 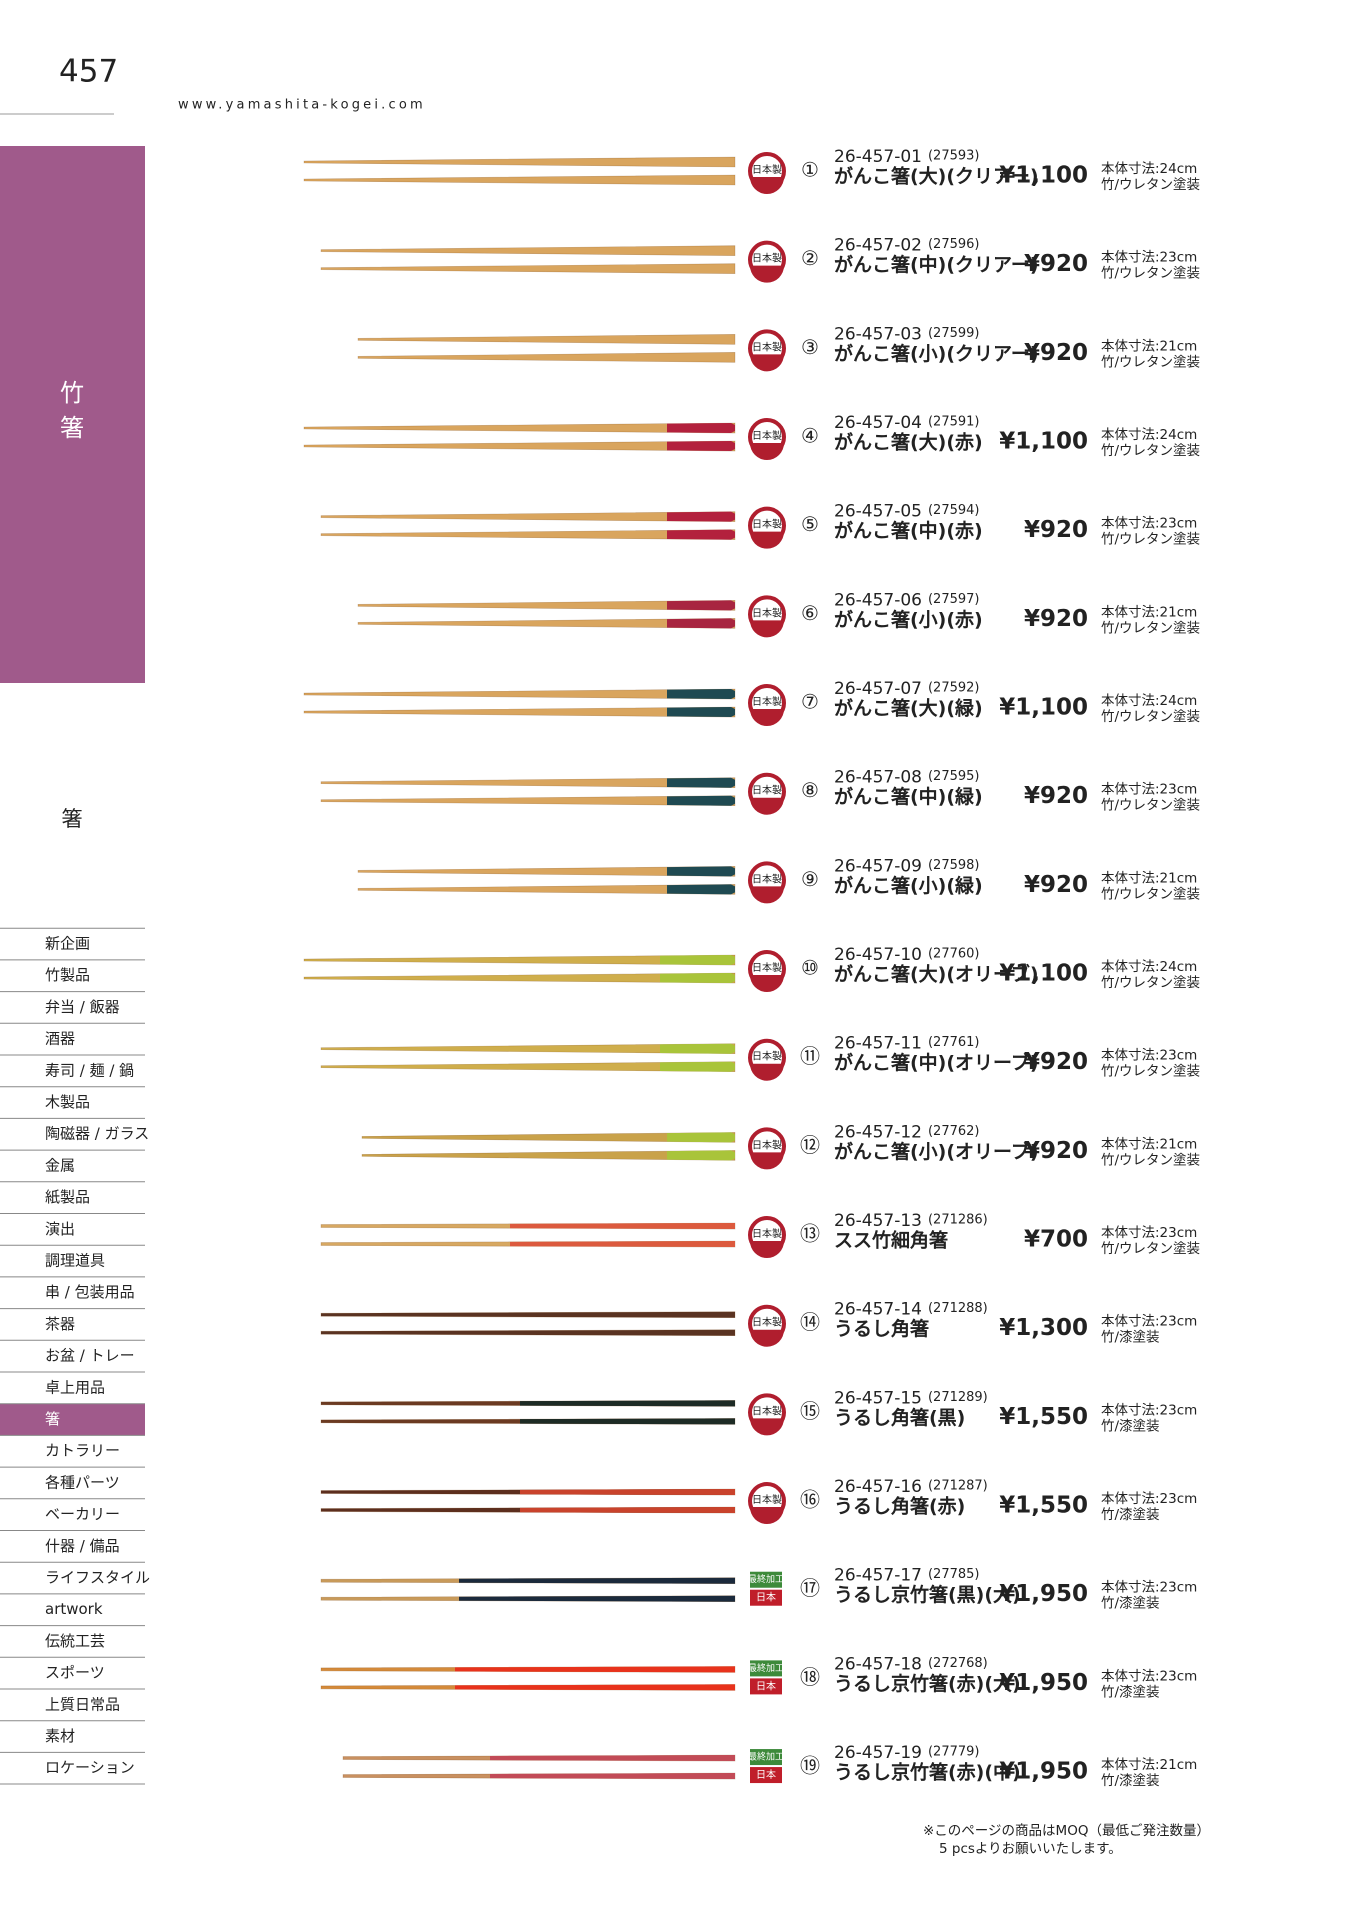 I want to click on item-subcode: (27597), so click(x=954, y=599).